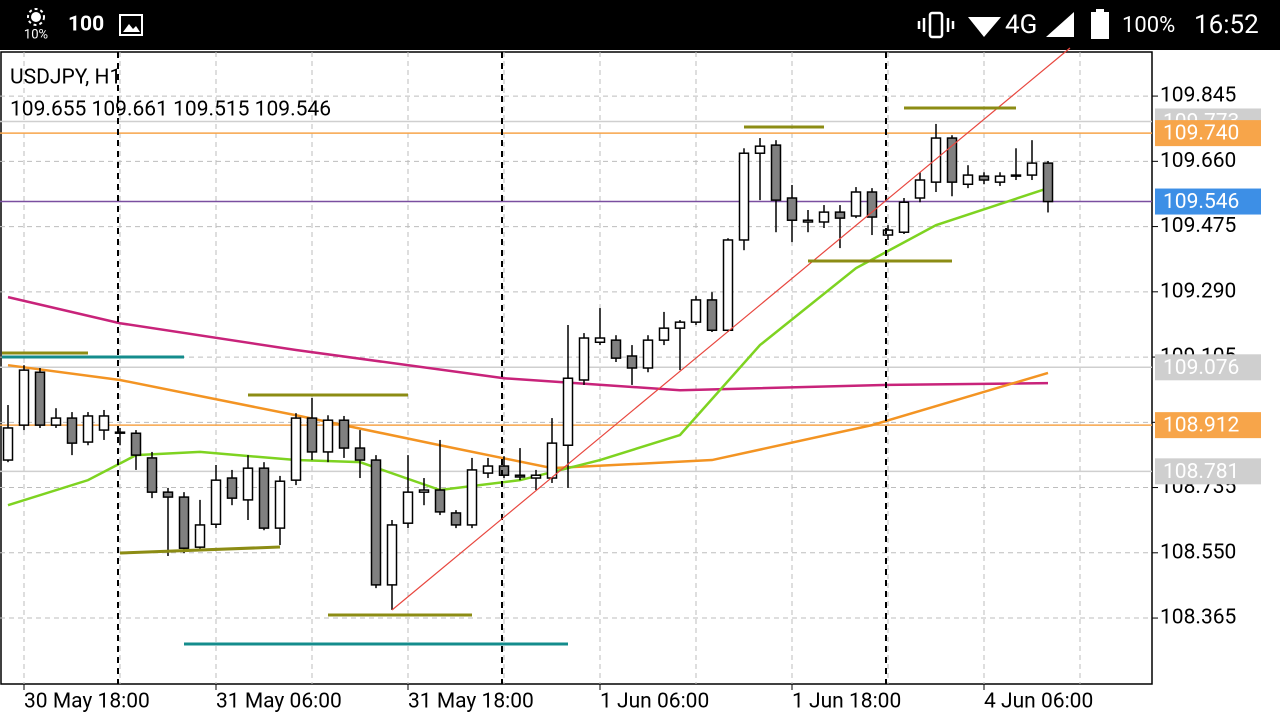 Image resolution: width=1280 pixels, height=724 pixels. I want to click on signal-icon, so click(1060, 24).